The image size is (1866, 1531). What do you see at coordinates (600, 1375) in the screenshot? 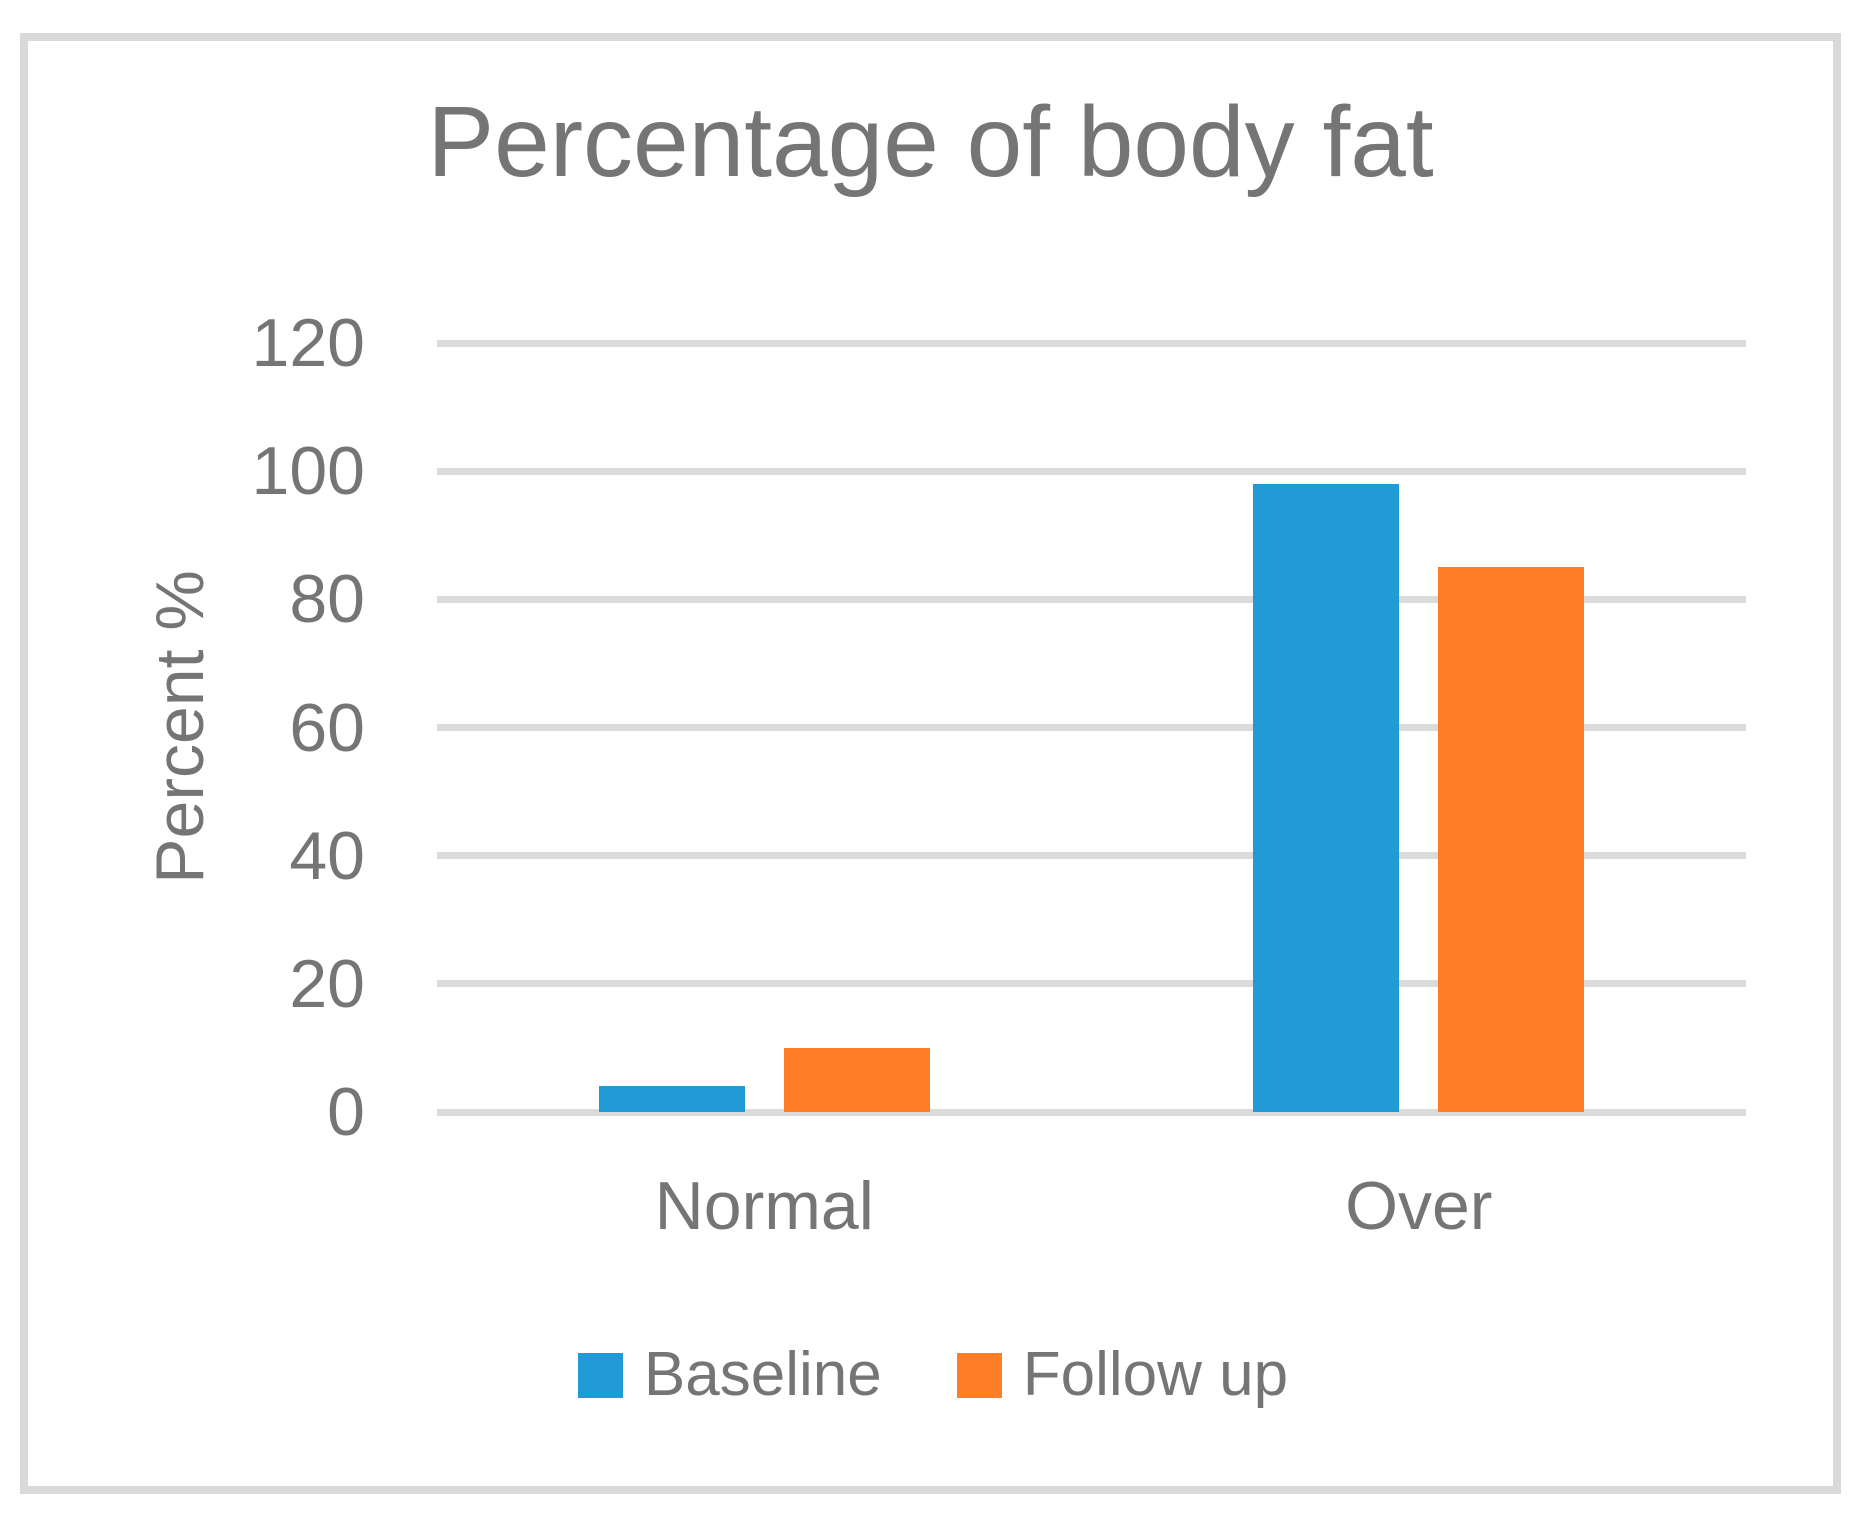
I see `legend-swatch-baseline` at bounding box center [600, 1375].